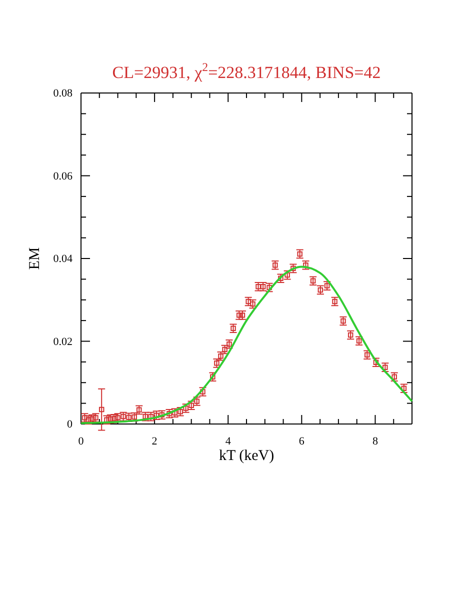 This screenshot has width=464, height=600. I want to click on y-axis-title: EM, so click(35, 258).